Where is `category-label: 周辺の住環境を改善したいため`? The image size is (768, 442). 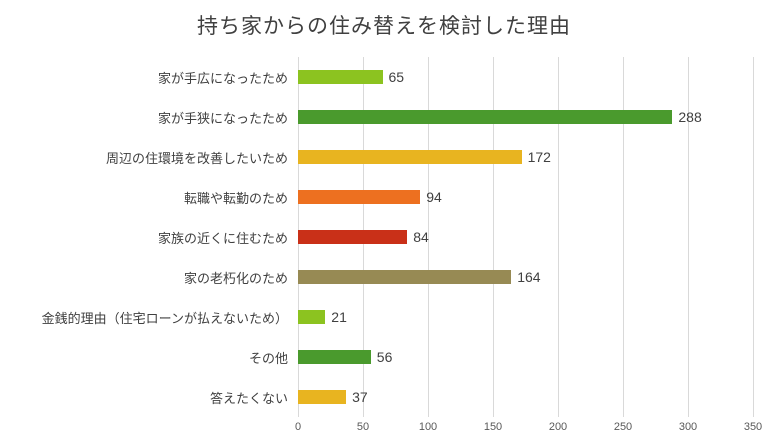
category-label: 周辺の住環境を改善したいため is located at coordinates (196, 158).